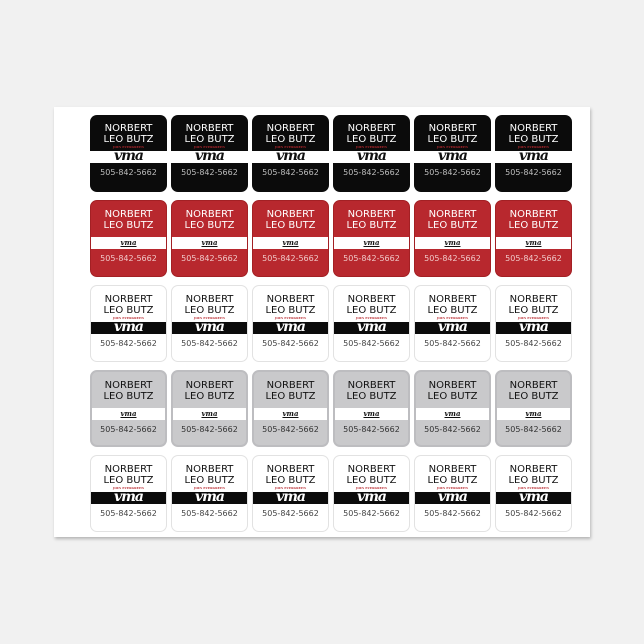  What do you see at coordinates (533, 408) in the screenshot?
I see `sticker-grey: NORBERT LEO BUTZ vma 505-842-5662` at bounding box center [533, 408].